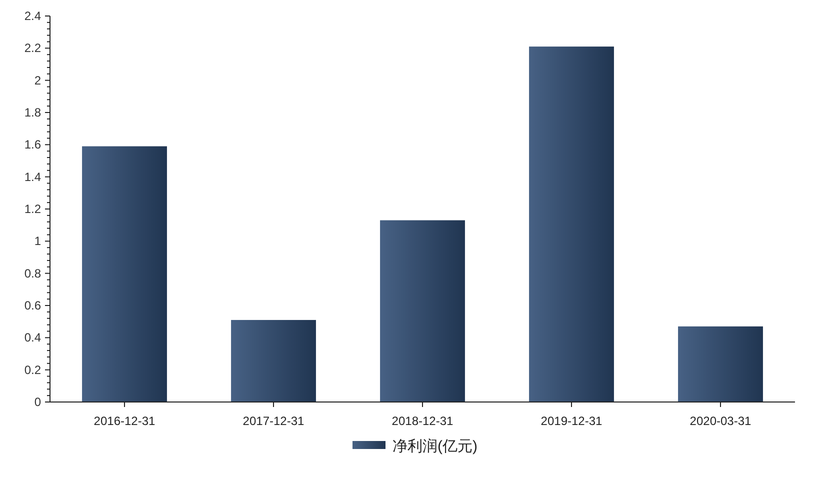 This screenshot has height=482, width=839. I want to click on y-tick-label: 2, so click(38, 80).